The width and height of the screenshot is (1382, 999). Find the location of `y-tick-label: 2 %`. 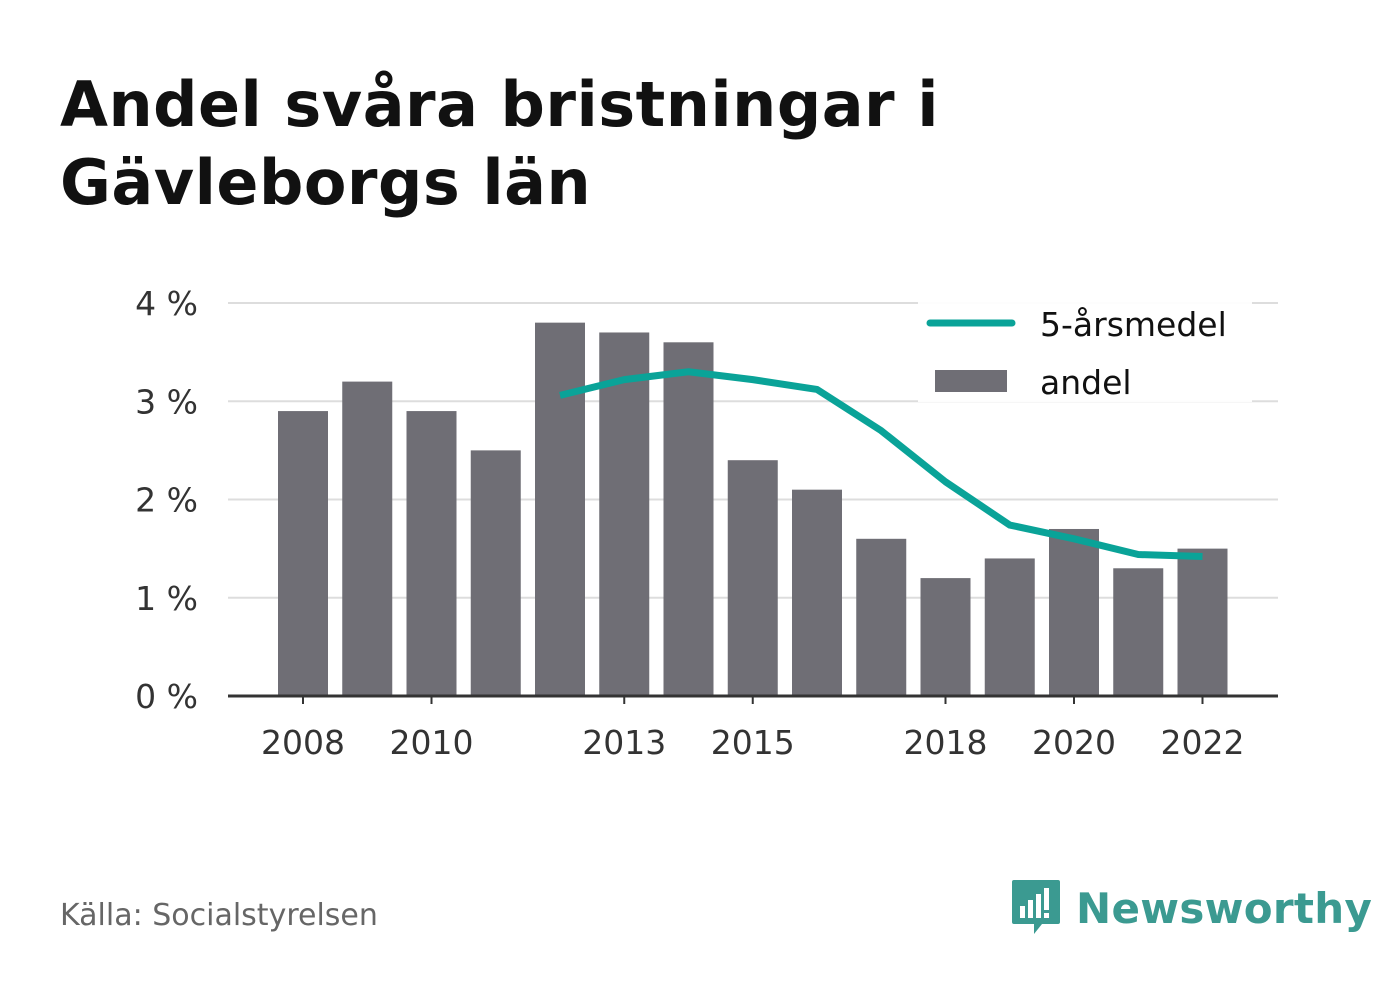

y-tick-label: 2 % is located at coordinates (166, 500).